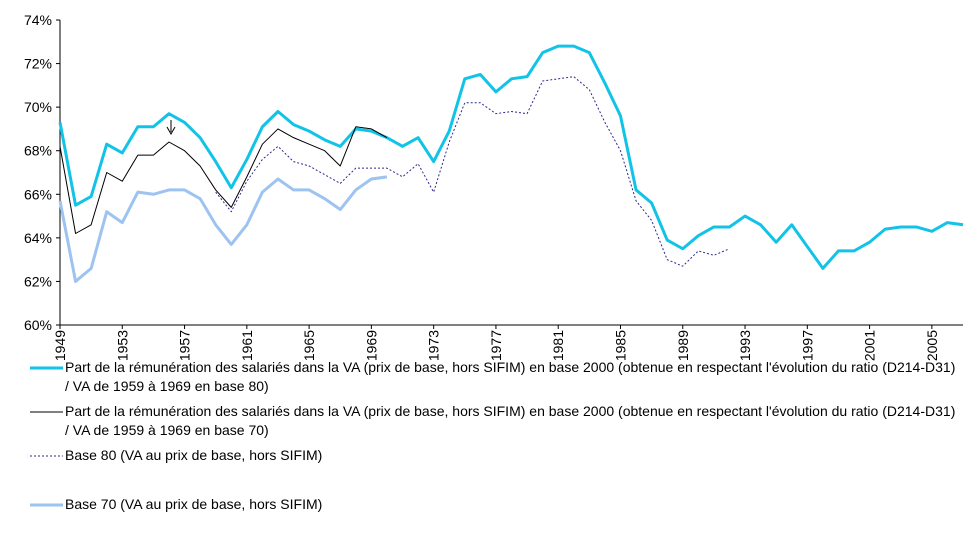 The image size is (964, 535). Describe the element at coordinates (38, 194) in the screenshot. I see `y-tick-label: 66%` at that location.